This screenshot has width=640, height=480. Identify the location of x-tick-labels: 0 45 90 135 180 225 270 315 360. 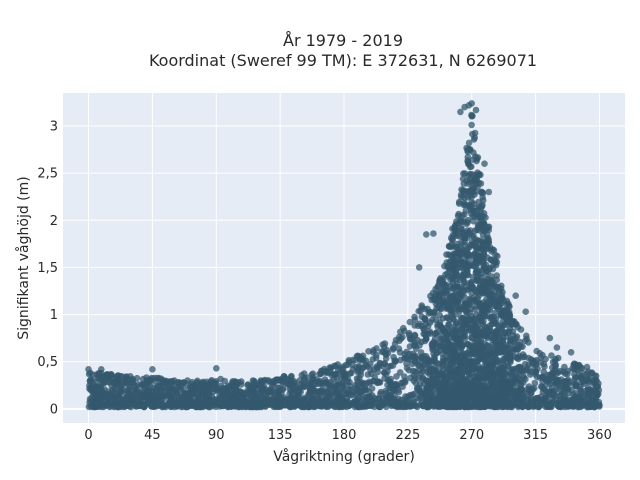
(347, 435).